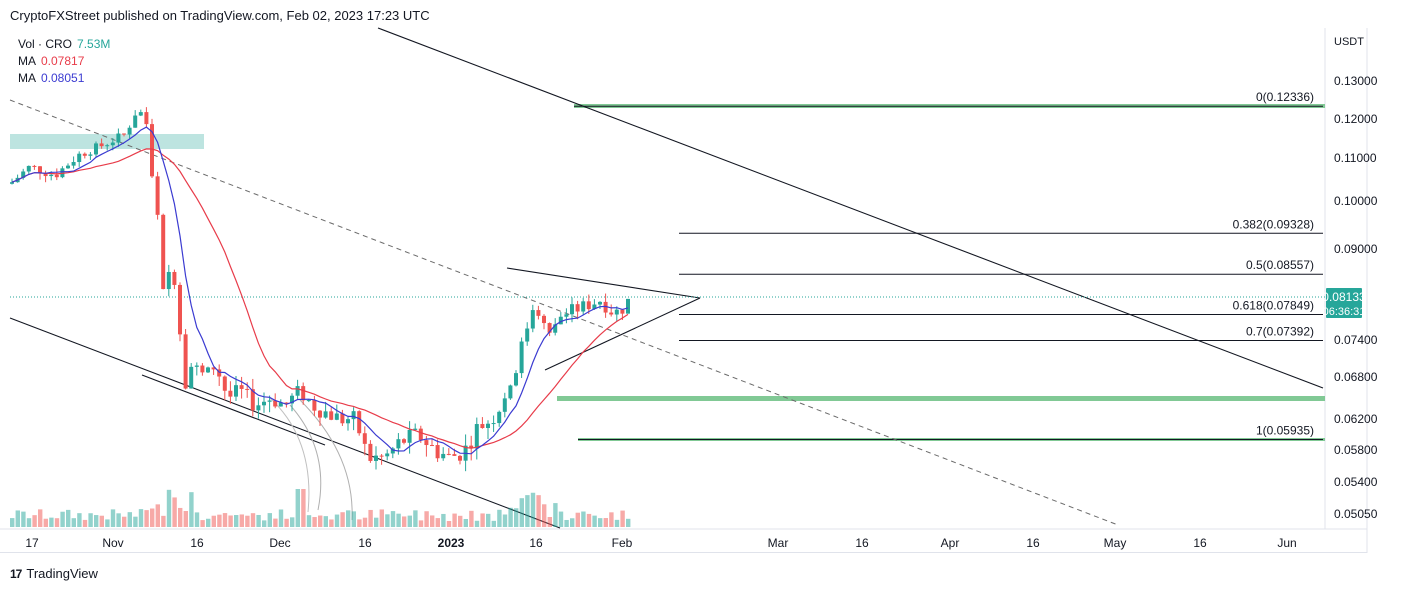 The width and height of the screenshot is (1407, 591). Describe the element at coordinates (27, 78) in the screenshot. I see `legend-ma-fast-label: MA` at that location.